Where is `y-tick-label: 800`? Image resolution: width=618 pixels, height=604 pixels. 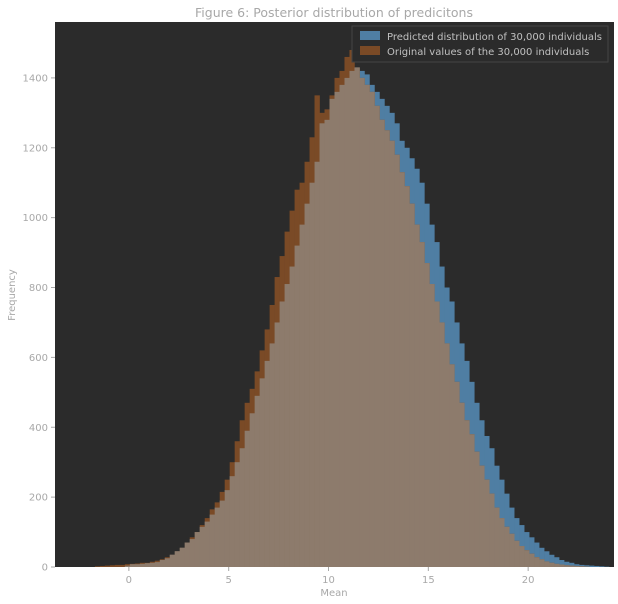 y-tick-label: 800 is located at coordinates (38, 288).